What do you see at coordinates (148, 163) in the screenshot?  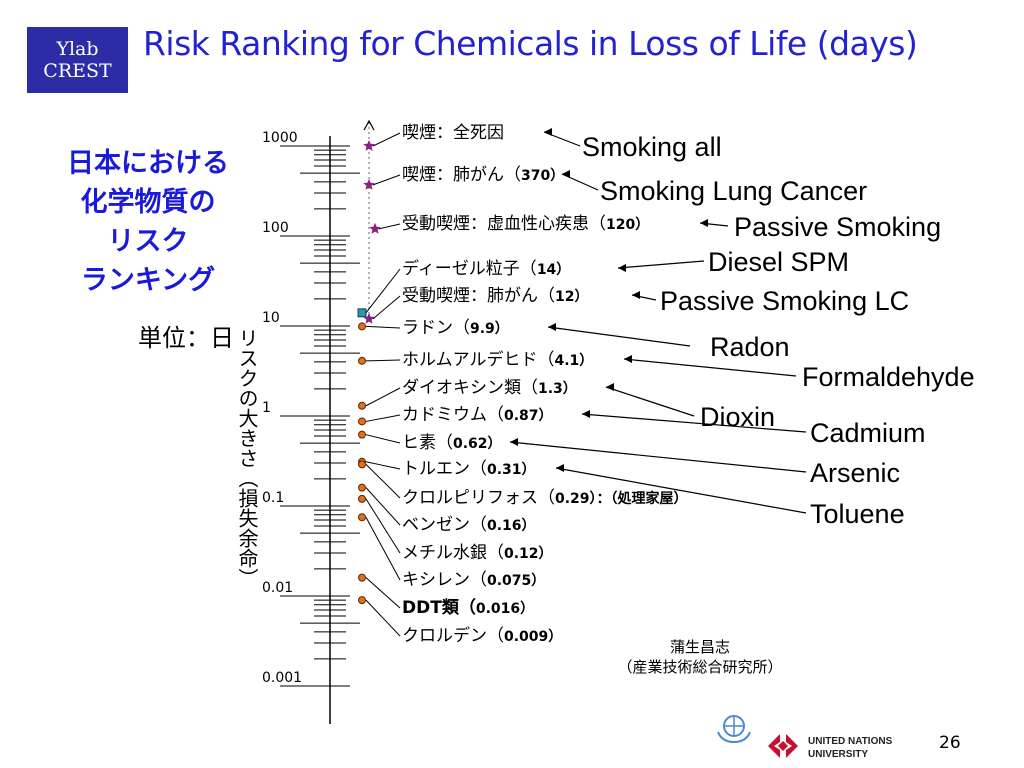 I see `jp-heading-line: 日本における` at bounding box center [148, 163].